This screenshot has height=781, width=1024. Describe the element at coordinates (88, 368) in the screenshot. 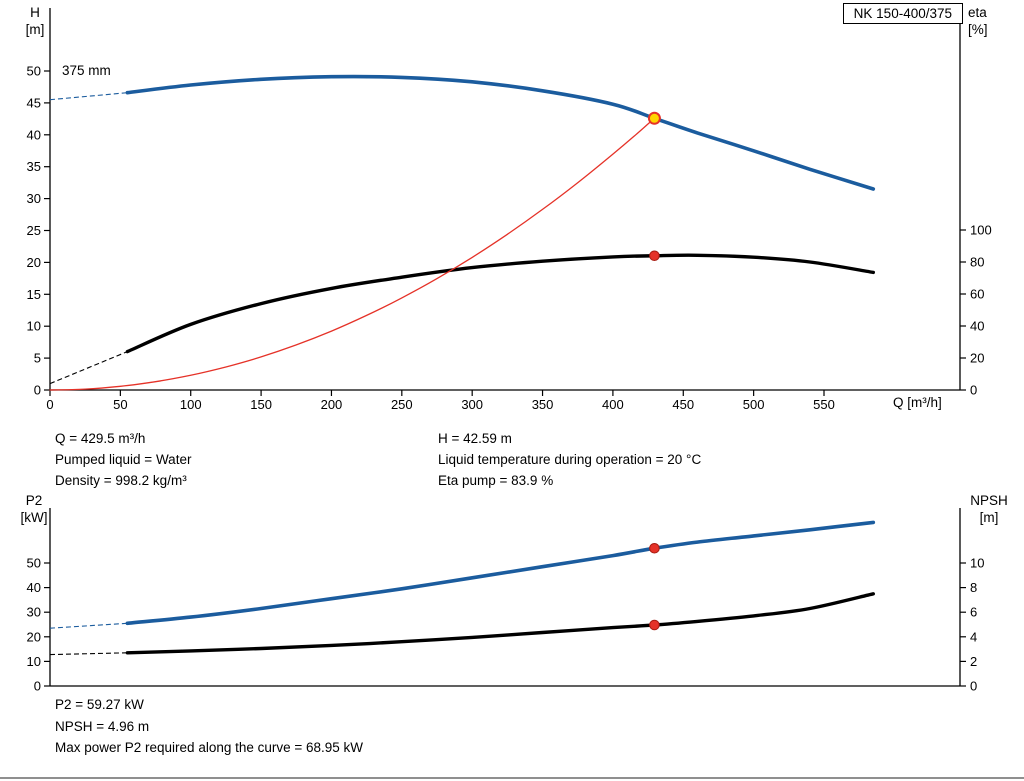

I see `efficiency-curve-dashed-lead` at that location.